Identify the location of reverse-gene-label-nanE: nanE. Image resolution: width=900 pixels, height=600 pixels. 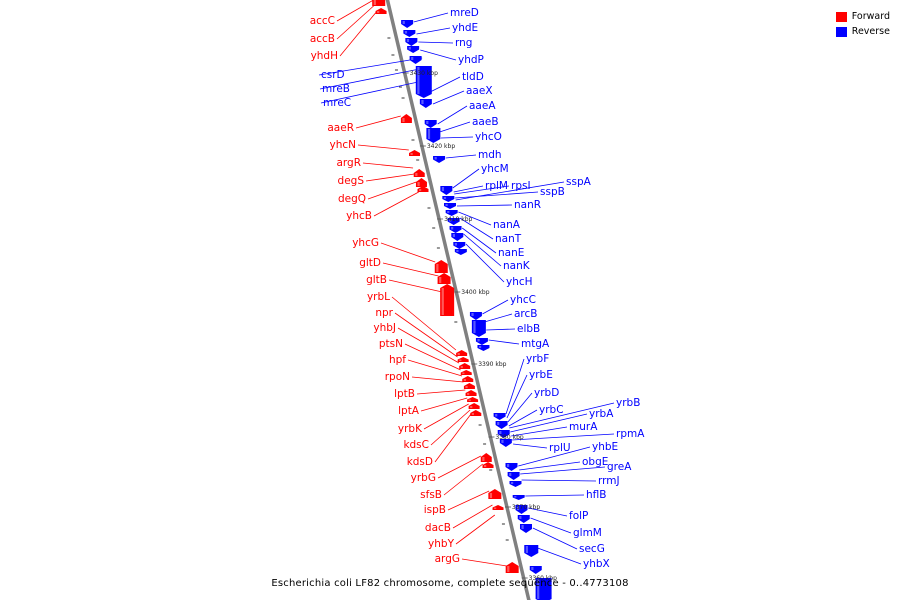
(511, 253).